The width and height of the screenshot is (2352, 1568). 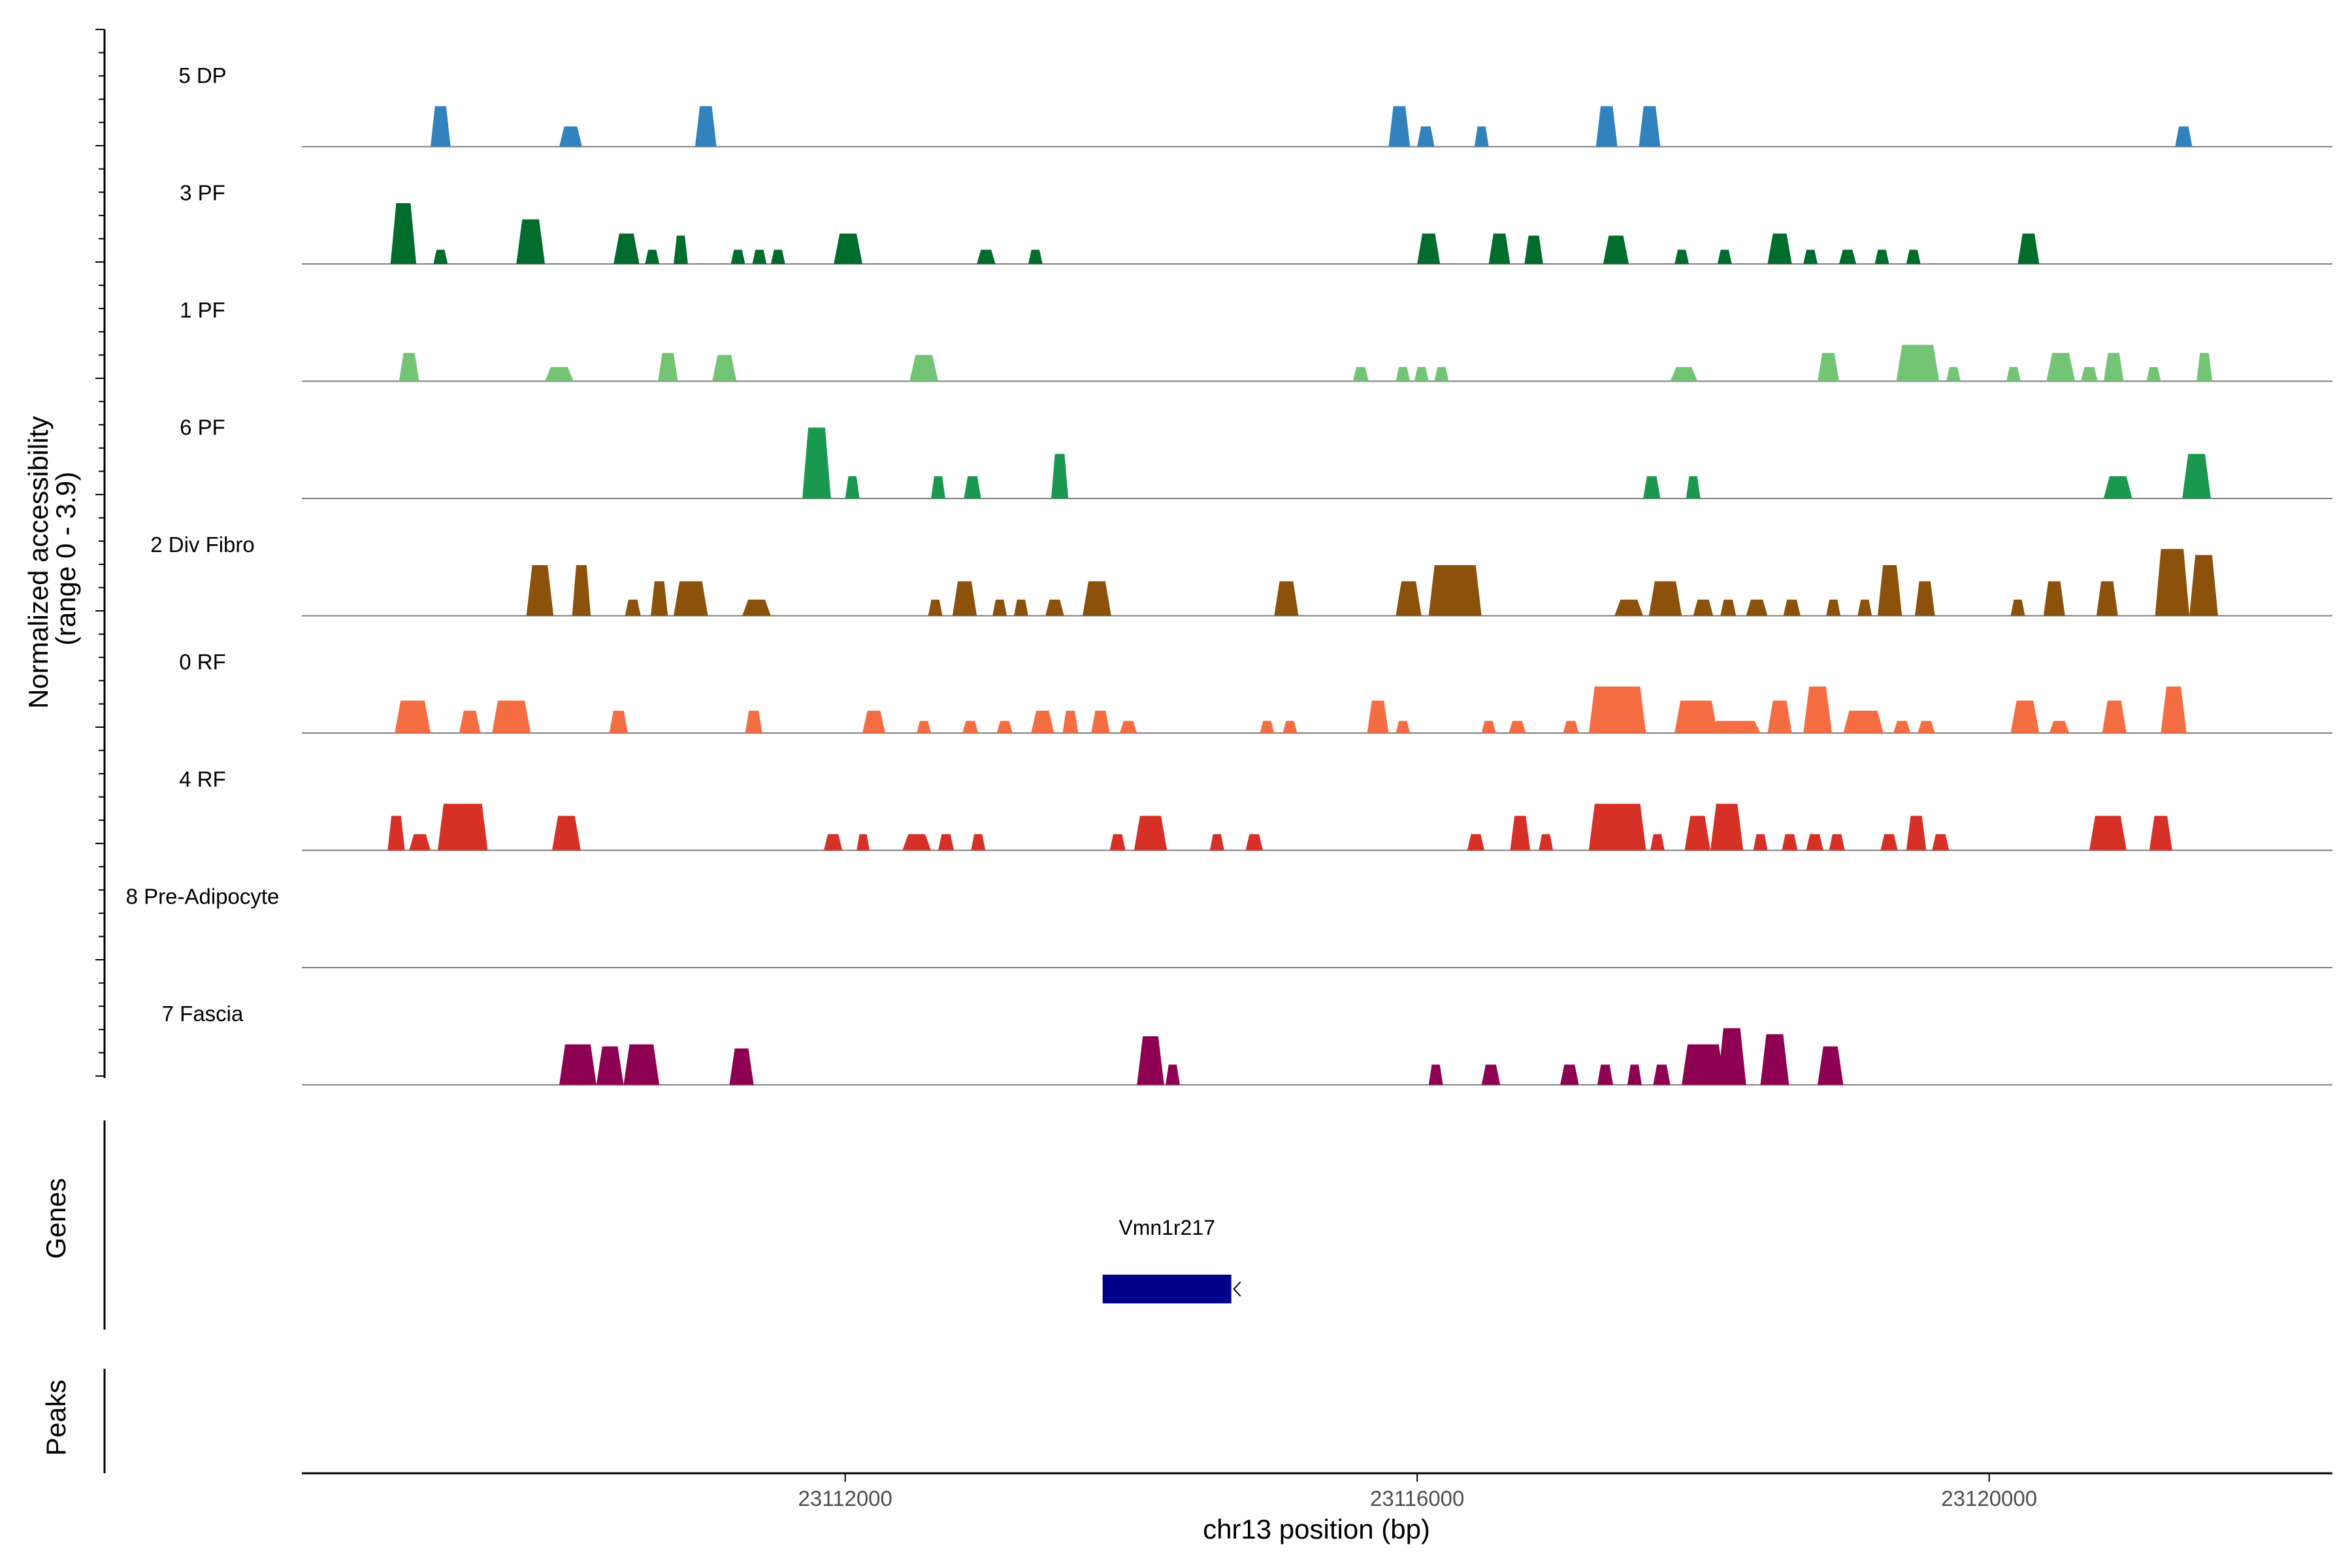 What do you see at coordinates (202, 427) in the screenshot?
I see `track-label: 6 PF` at bounding box center [202, 427].